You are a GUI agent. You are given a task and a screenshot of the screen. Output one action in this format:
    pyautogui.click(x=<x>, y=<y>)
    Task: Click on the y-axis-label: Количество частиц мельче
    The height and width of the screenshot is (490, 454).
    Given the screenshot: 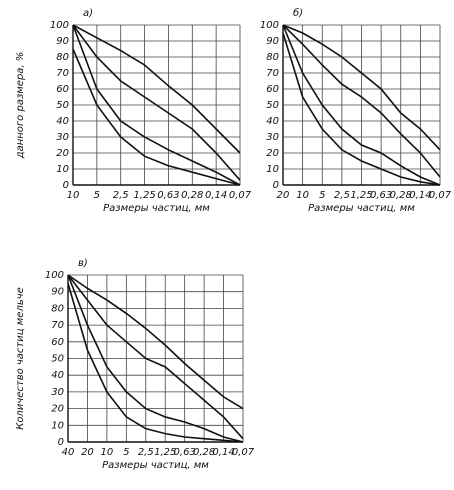 What is the action you would take?
    pyautogui.click(x=20, y=358)
    